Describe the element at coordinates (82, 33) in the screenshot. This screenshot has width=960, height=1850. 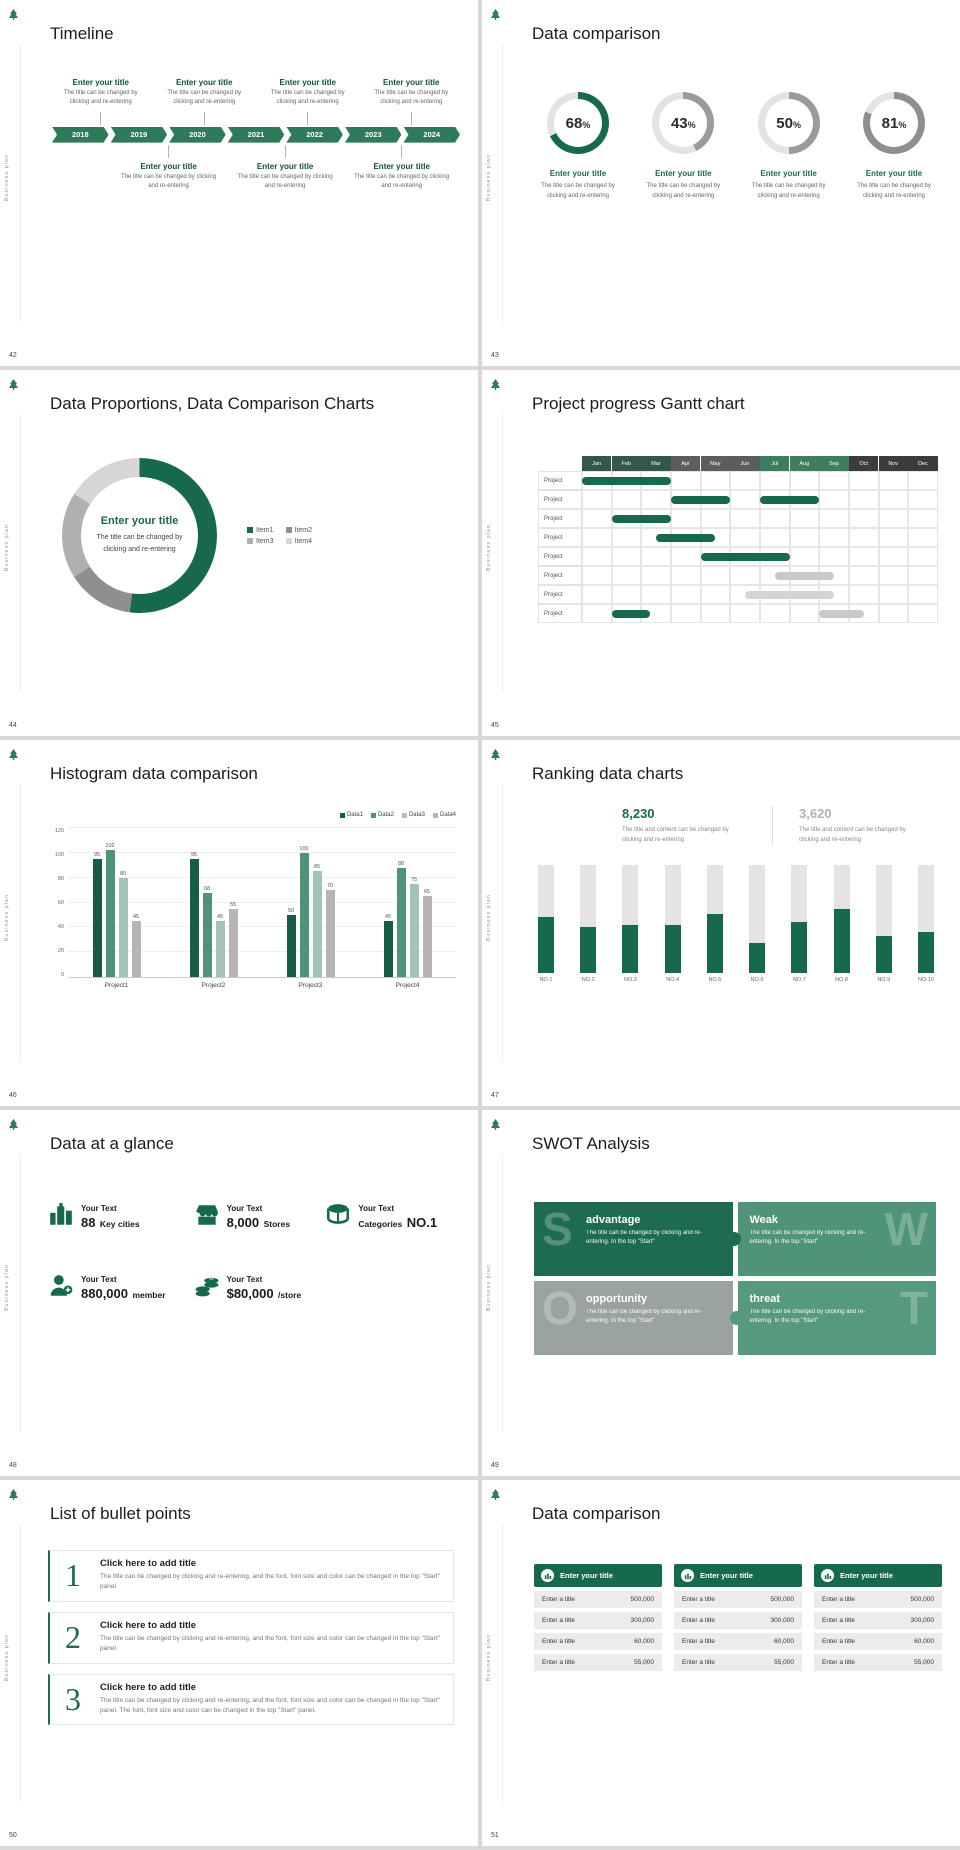
I see `slide-title: Timeline` at that location.